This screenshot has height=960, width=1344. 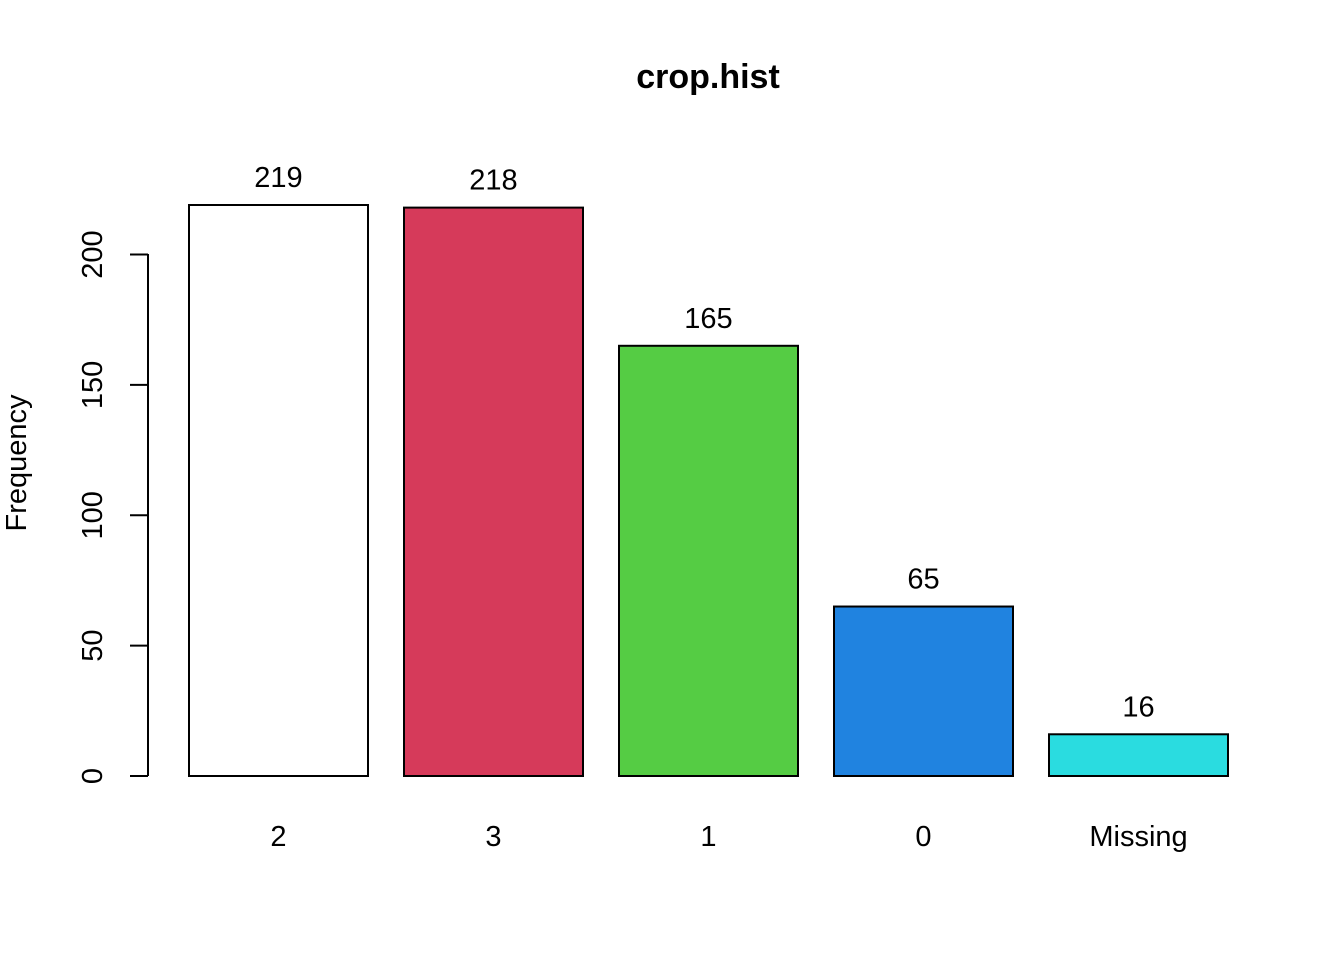 What do you see at coordinates (93, 515) in the screenshot?
I see `y-tick-label: 100` at bounding box center [93, 515].